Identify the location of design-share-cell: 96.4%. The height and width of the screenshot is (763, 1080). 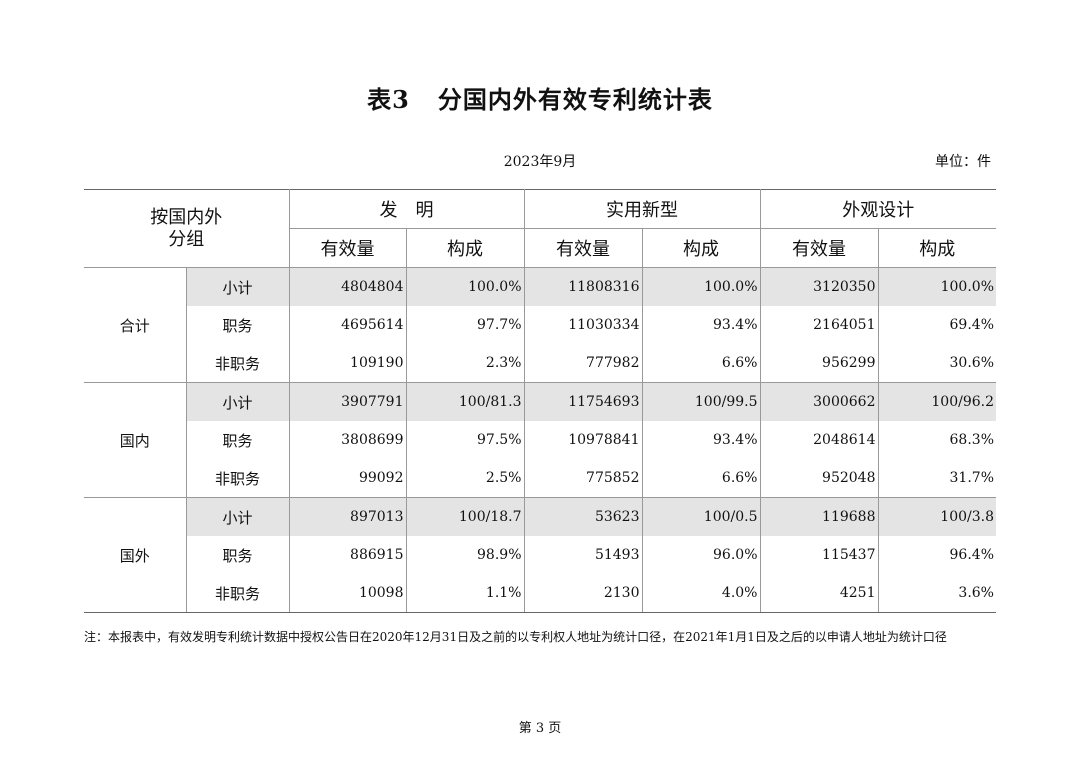
(971, 555).